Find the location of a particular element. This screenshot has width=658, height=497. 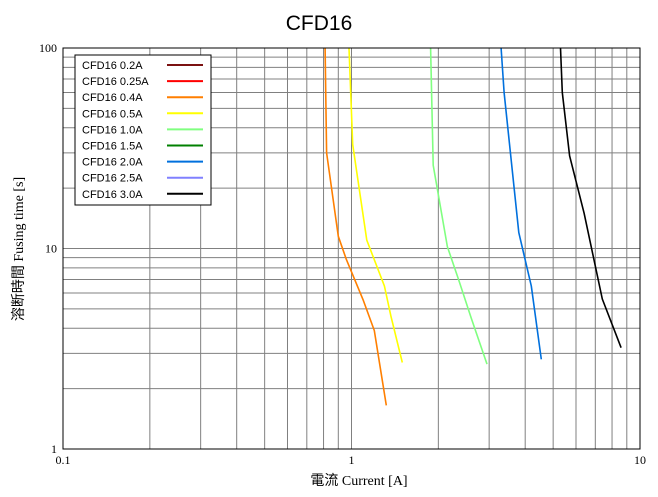

legend-label: CFD16 2.0A is located at coordinates (112, 163).